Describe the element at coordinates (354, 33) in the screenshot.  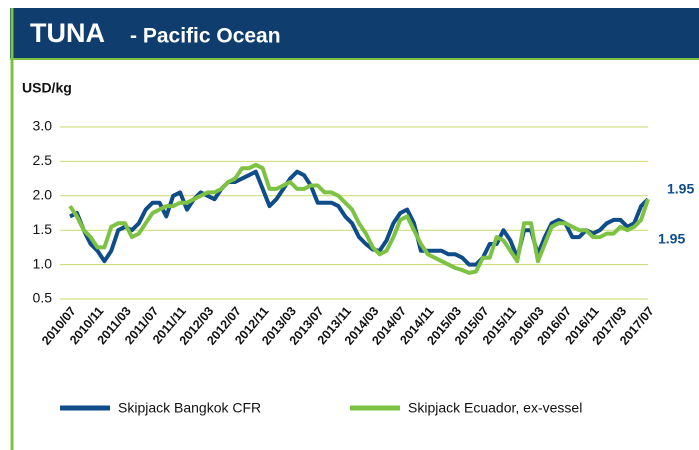
I see `header-bar` at that location.